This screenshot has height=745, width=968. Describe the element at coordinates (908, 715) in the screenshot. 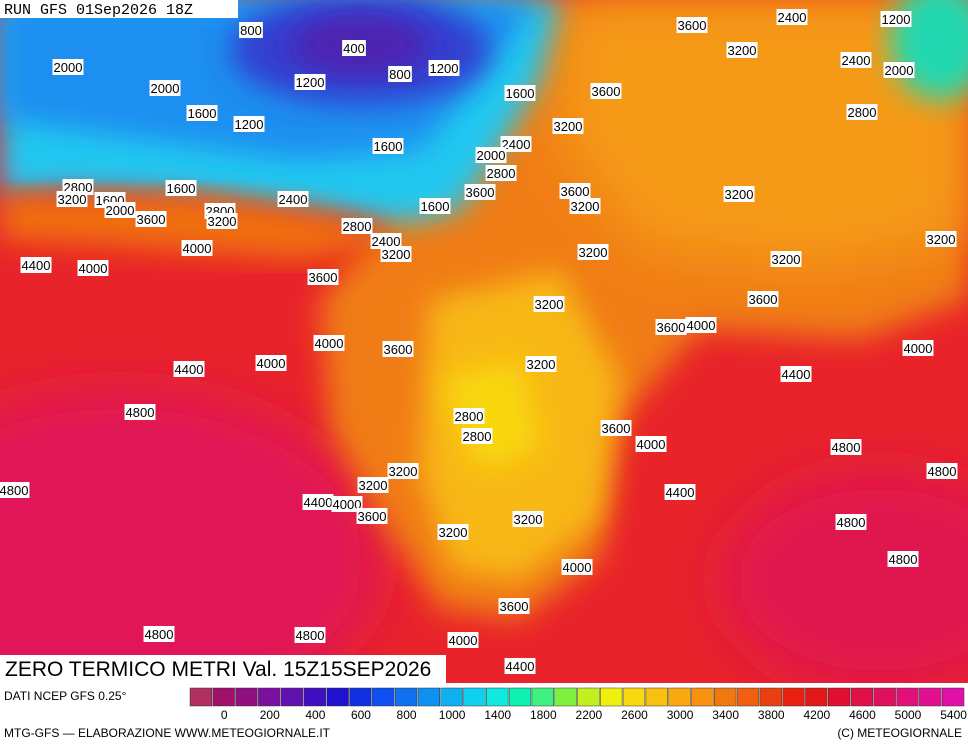

I see `scale-label: 5000` at that location.